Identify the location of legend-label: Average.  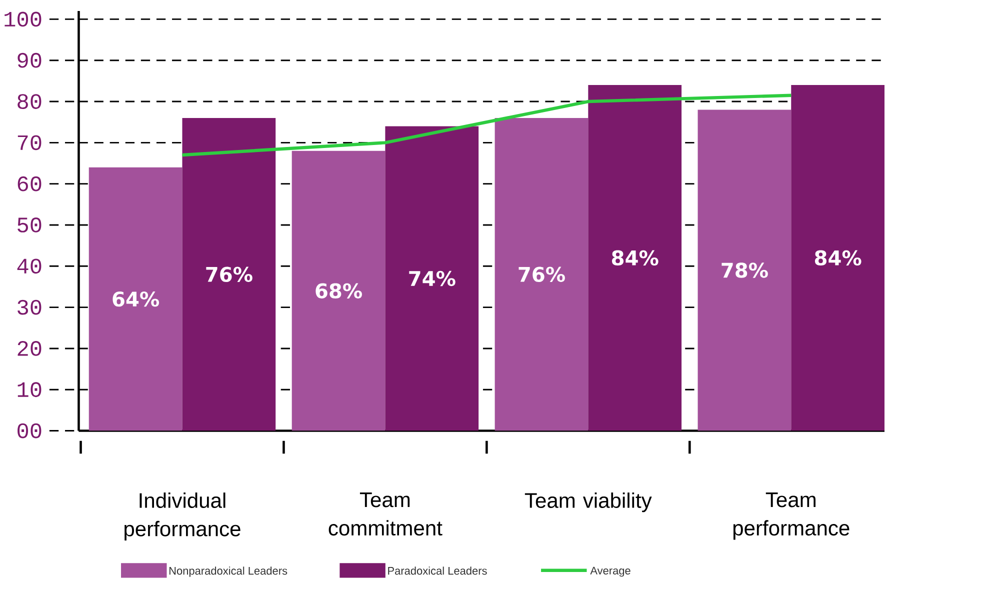
(610, 571).